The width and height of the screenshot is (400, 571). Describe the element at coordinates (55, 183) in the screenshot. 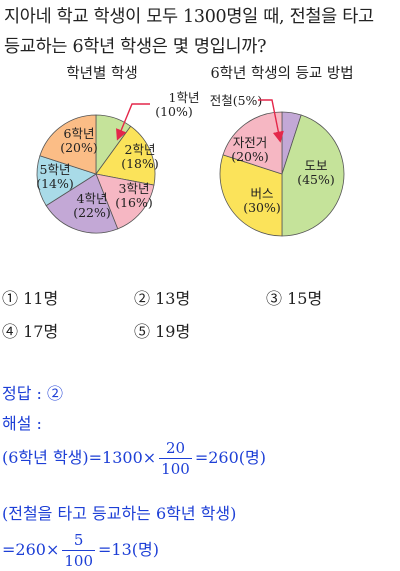

I see `chart-1-slice-5-value: (14%)` at that location.